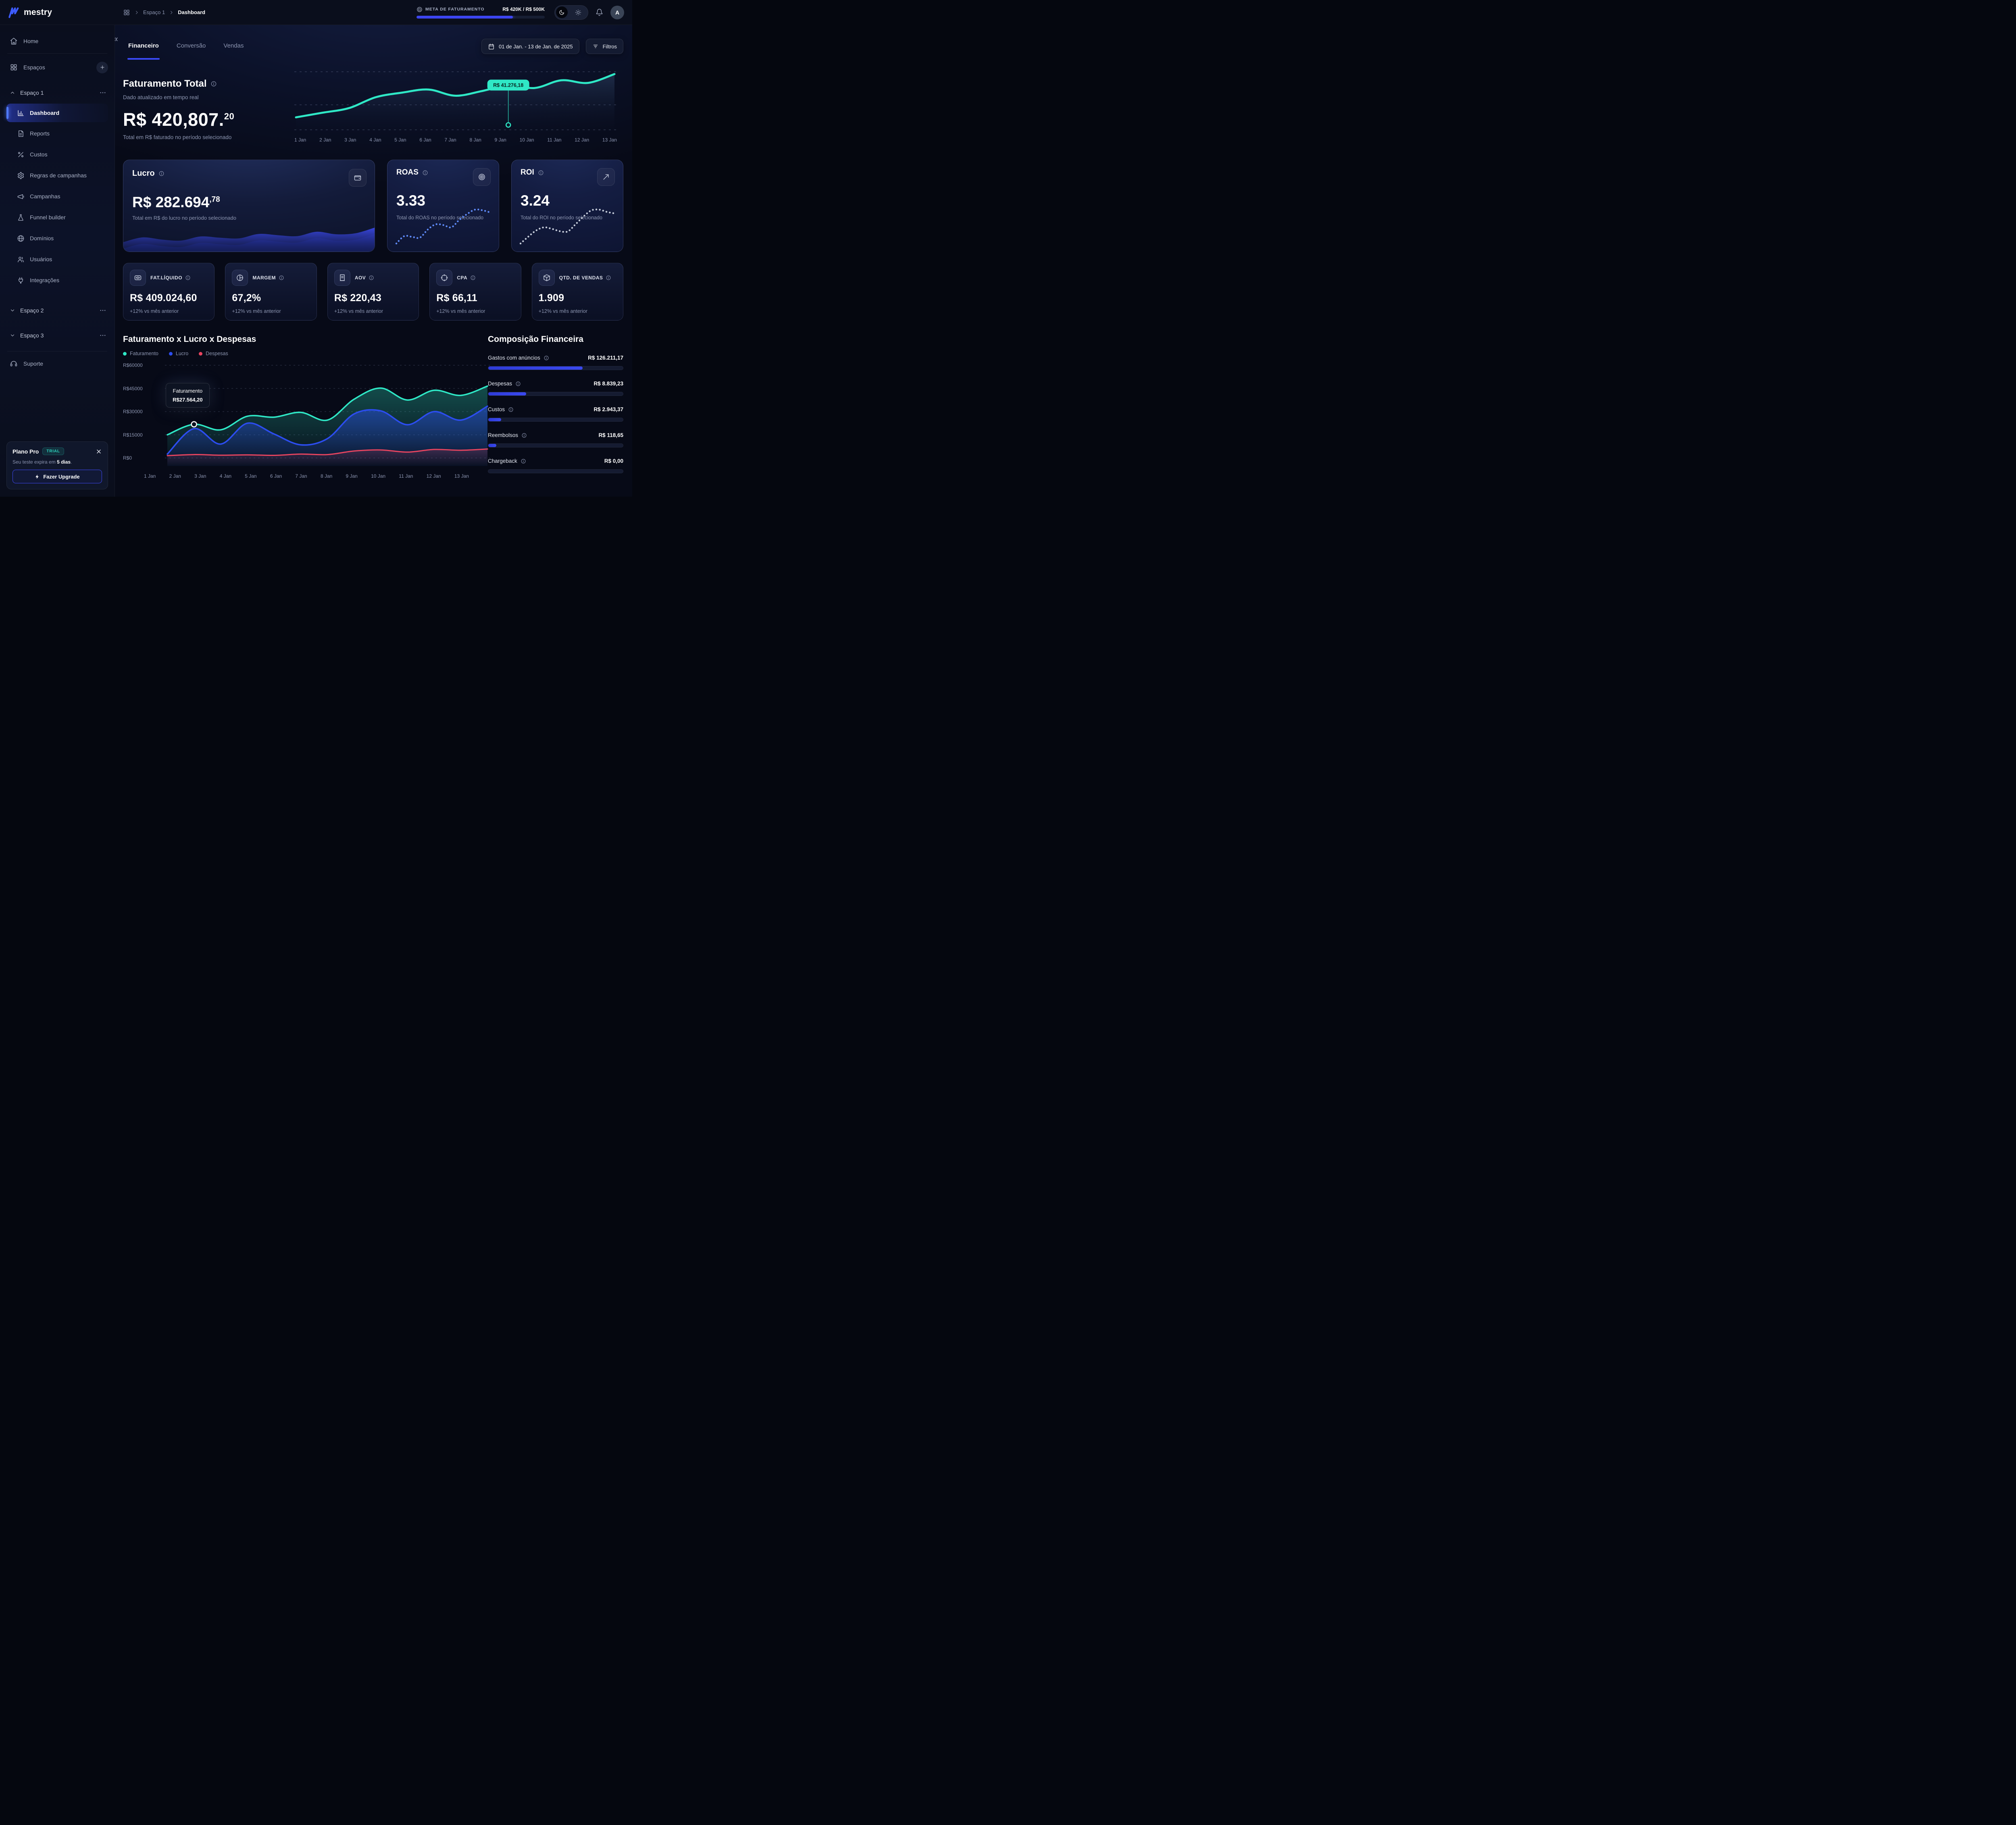 This screenshot has height=1825, width=2016. Describe the element at coordinates (14, 12) in the screenshot. I see `mestry-logo-icon` at that location.